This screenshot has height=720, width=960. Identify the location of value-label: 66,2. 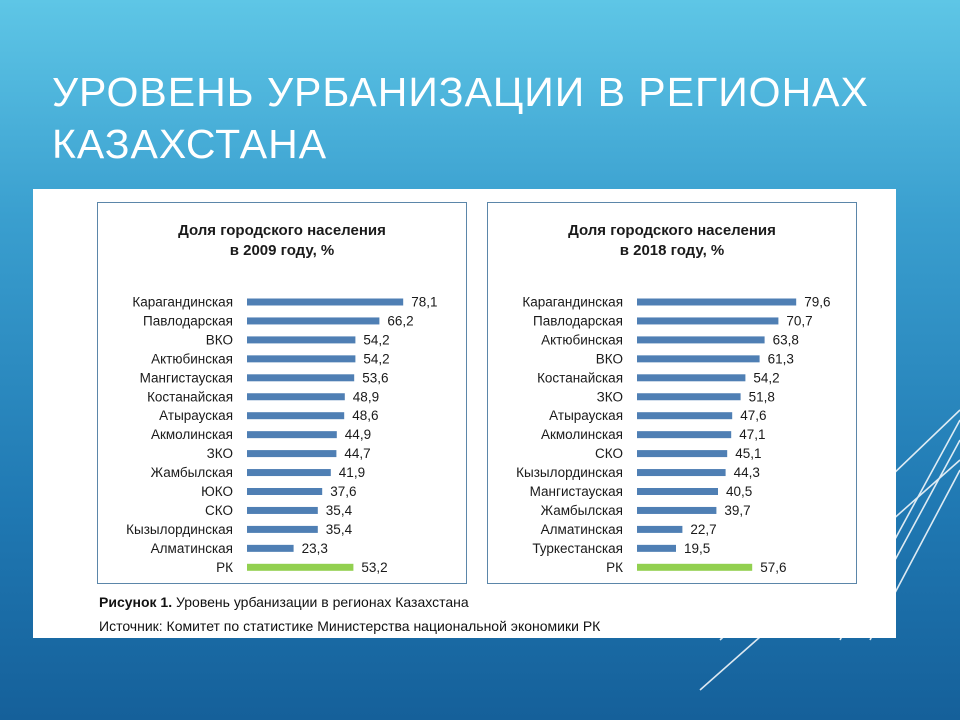
(400, 320).